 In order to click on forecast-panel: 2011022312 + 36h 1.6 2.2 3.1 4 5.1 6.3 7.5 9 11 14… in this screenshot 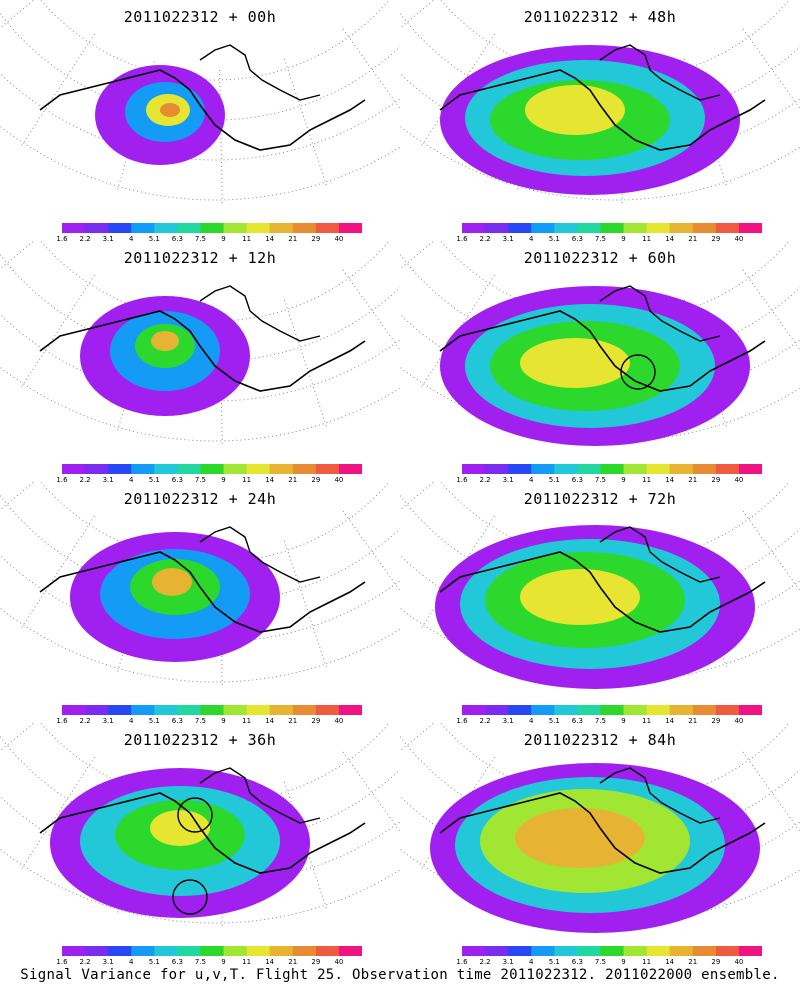, I will do `click(200, 844)`.